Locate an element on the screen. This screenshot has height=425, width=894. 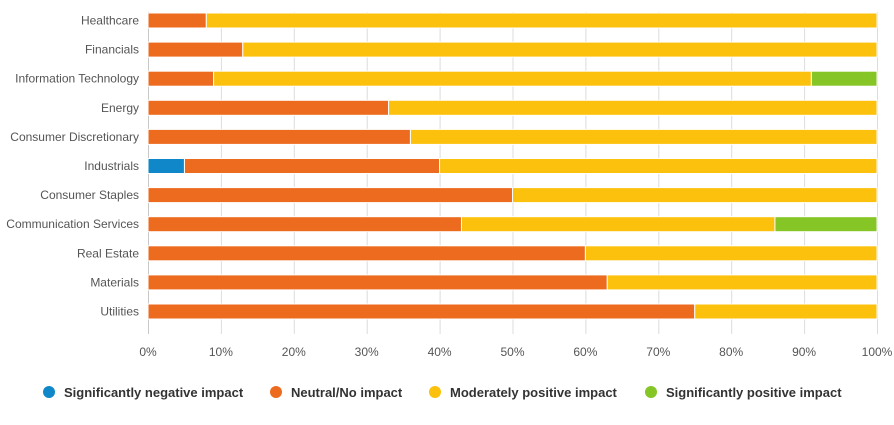
legend-label: Significantly negative impact is located at coordinates (154, 392).